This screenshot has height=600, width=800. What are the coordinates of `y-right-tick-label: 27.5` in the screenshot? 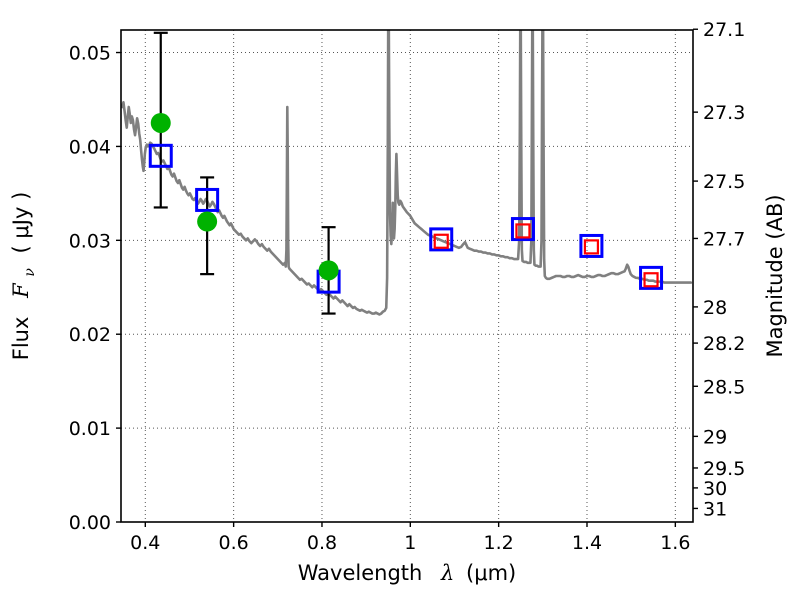 It's located at (724, 182).